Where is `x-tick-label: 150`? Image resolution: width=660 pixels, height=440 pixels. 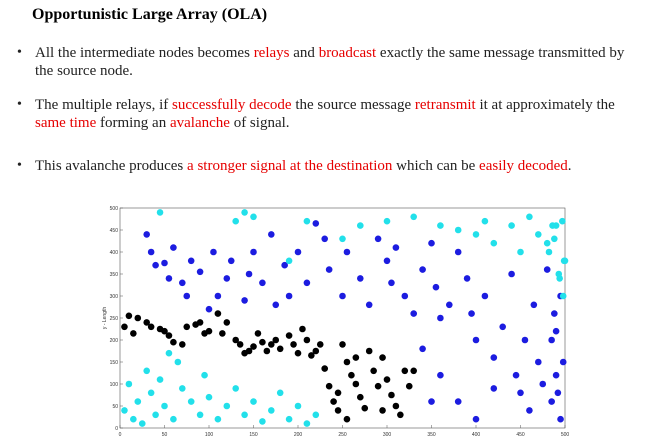
x-tick-label: 150 is located at coordinates (253, 435).